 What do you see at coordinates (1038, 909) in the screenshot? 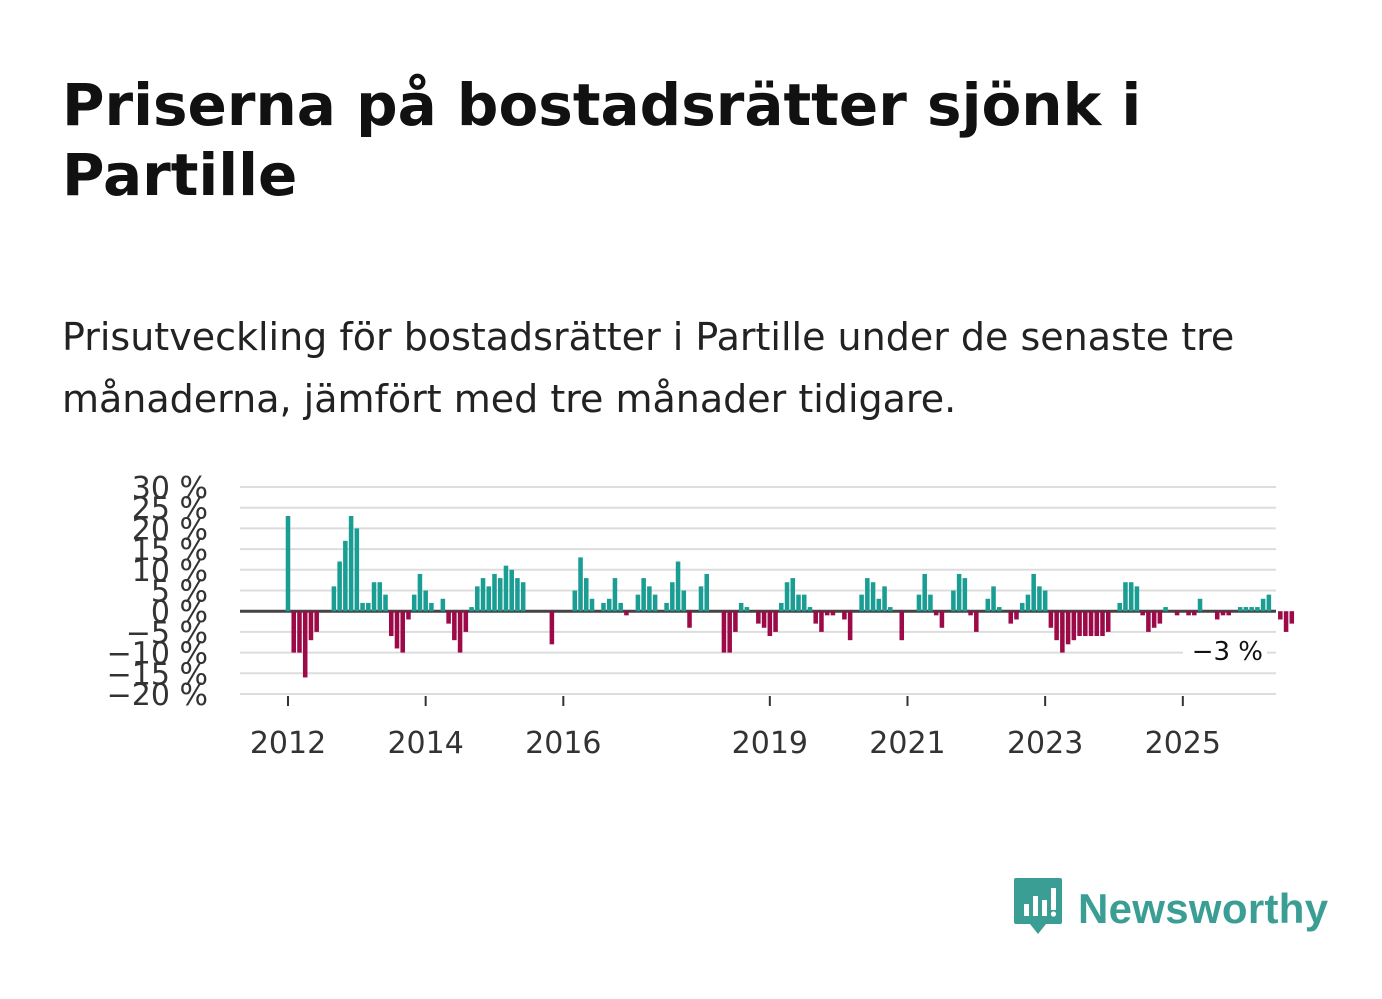
I see `newsworthy-logo-icon` at bounding box center [1038, 909].